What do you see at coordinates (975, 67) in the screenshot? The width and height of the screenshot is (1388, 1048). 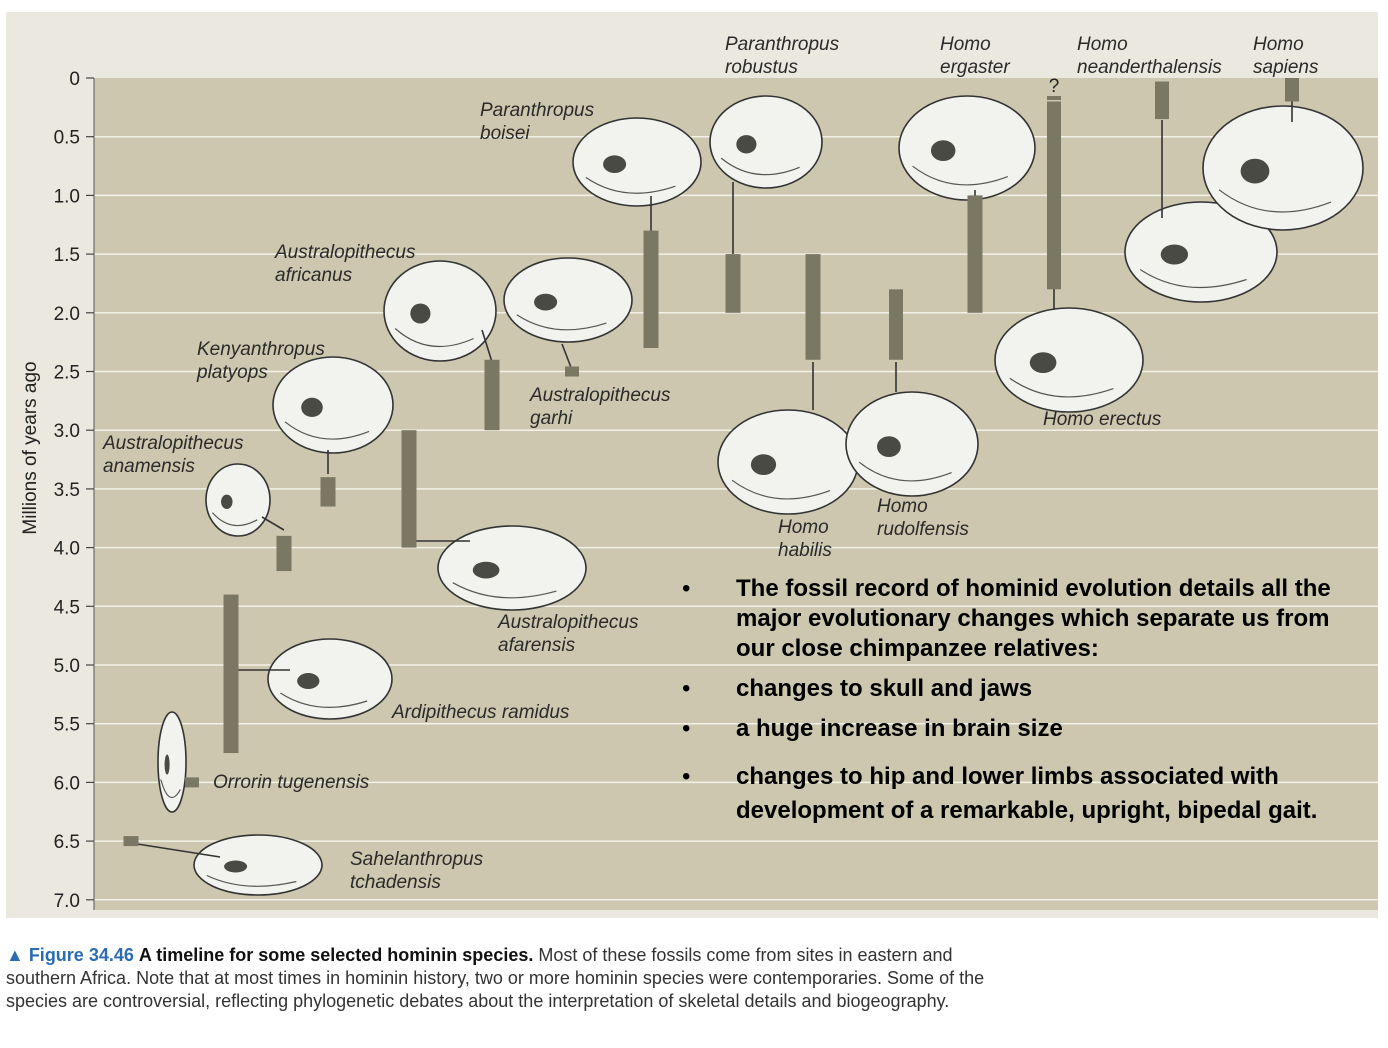 I see `species-label-line: ergaster` at bounding box center [975, 67].